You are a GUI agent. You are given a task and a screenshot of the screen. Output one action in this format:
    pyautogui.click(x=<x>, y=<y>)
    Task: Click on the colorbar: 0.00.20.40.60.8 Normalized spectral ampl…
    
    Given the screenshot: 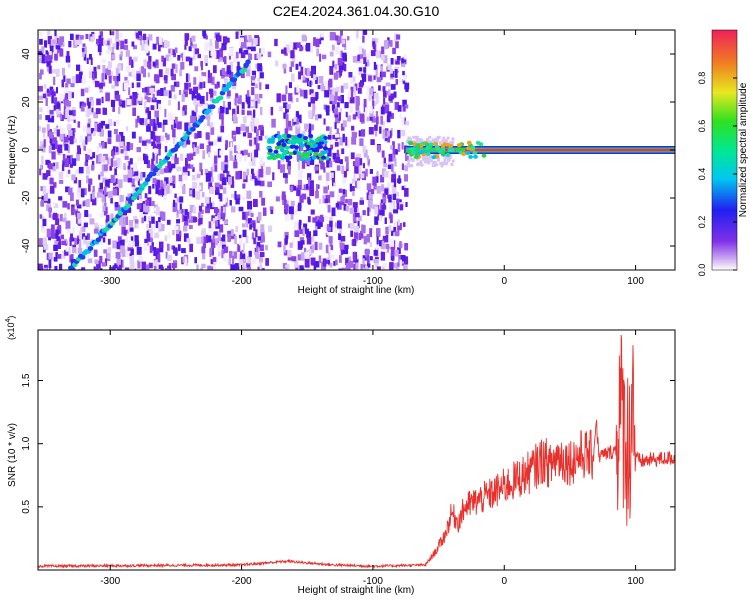 What is the action you would take?
    pyautogui.click(x=723, y=152)
    